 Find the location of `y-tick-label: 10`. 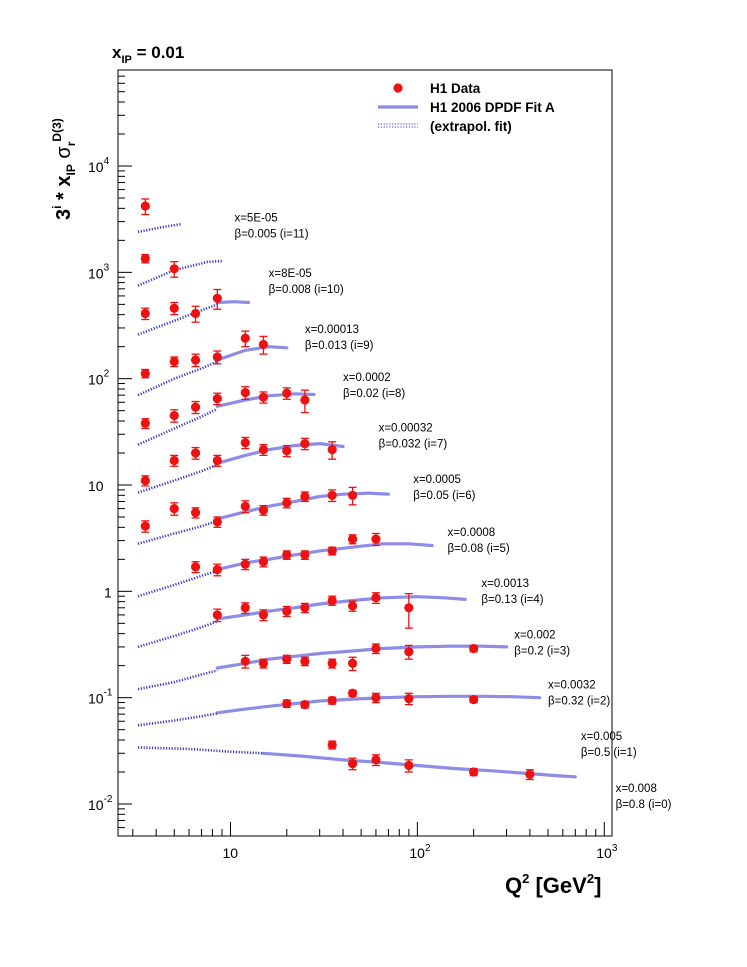

y-tick-label: 10 is located at coordinates (96, 486).